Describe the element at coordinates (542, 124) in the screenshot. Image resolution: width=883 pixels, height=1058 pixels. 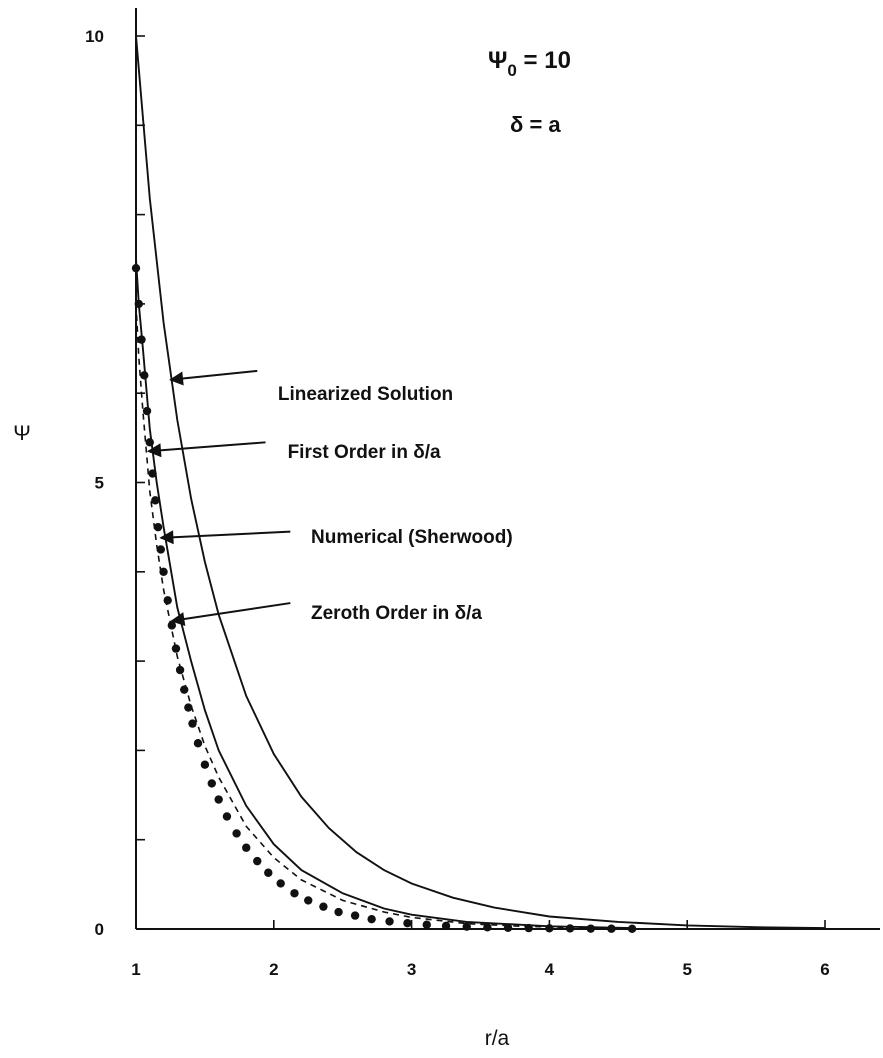
I see `parameter-delta-value: = a` at that location.